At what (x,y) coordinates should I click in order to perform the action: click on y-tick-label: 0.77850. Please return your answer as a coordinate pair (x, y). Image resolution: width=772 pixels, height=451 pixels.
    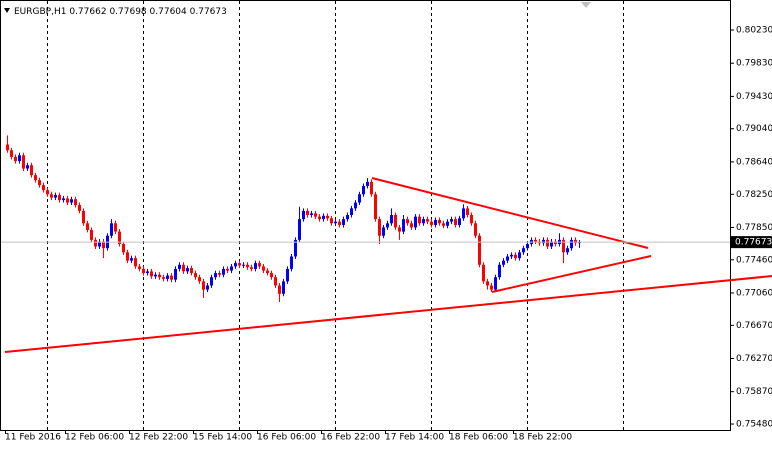
    Looking at the image, I should click on (754, 228).